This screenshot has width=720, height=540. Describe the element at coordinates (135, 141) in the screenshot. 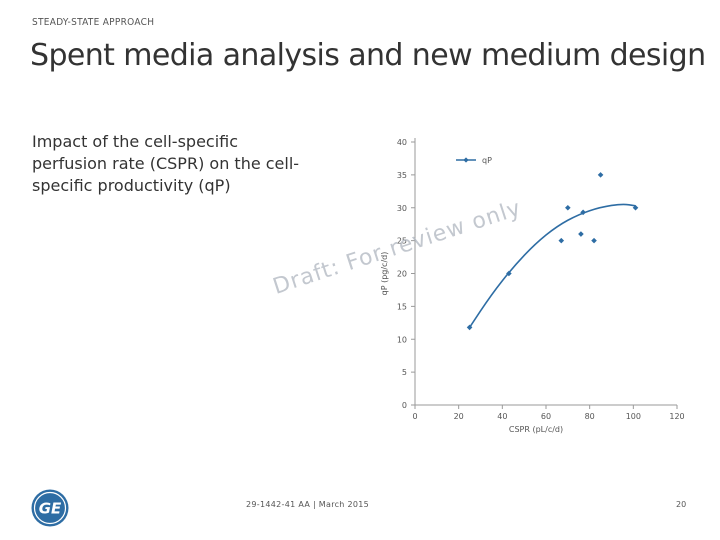

I see `body-line: Impact of the cell-specific` at that location.